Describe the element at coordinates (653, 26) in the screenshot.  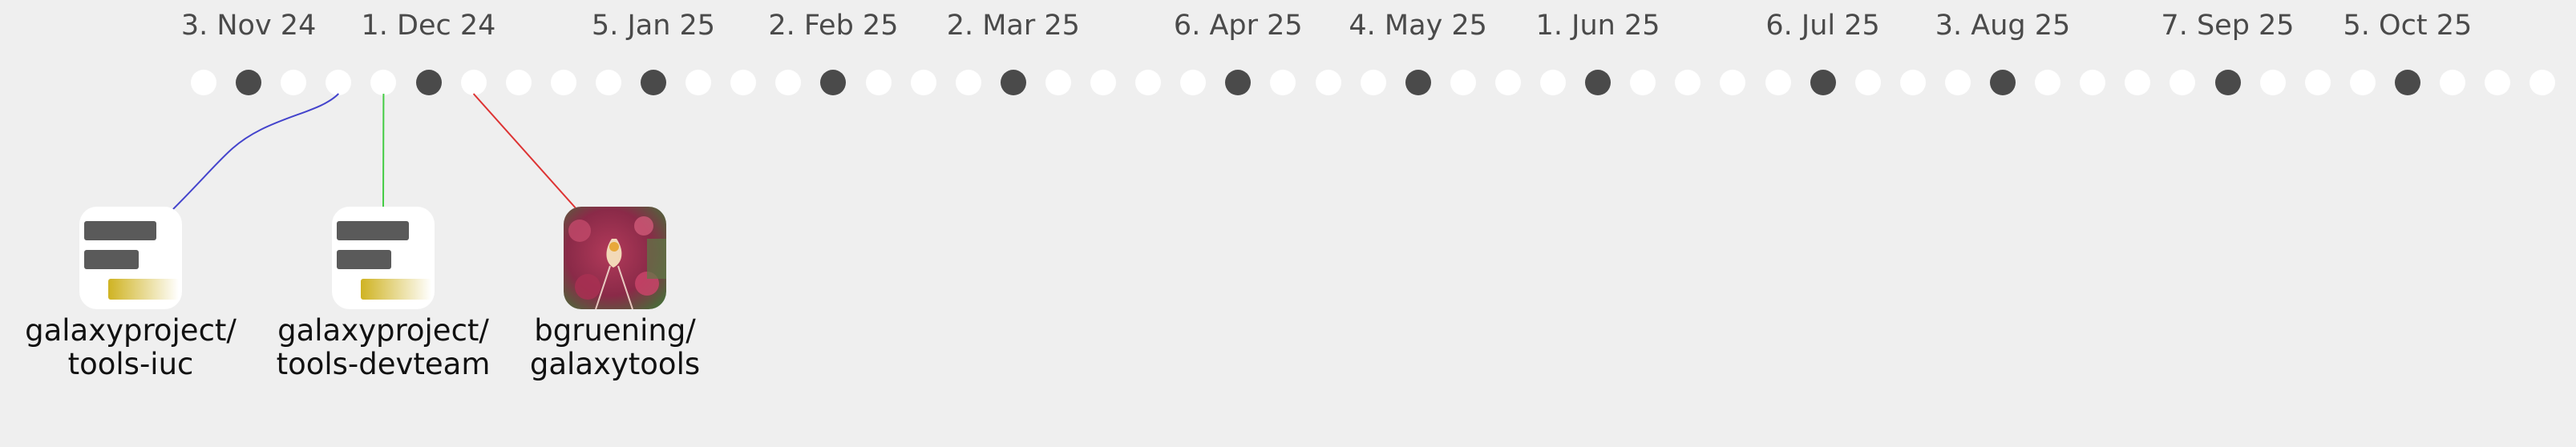
I see `date-label: 5. Jan 25` at that location.